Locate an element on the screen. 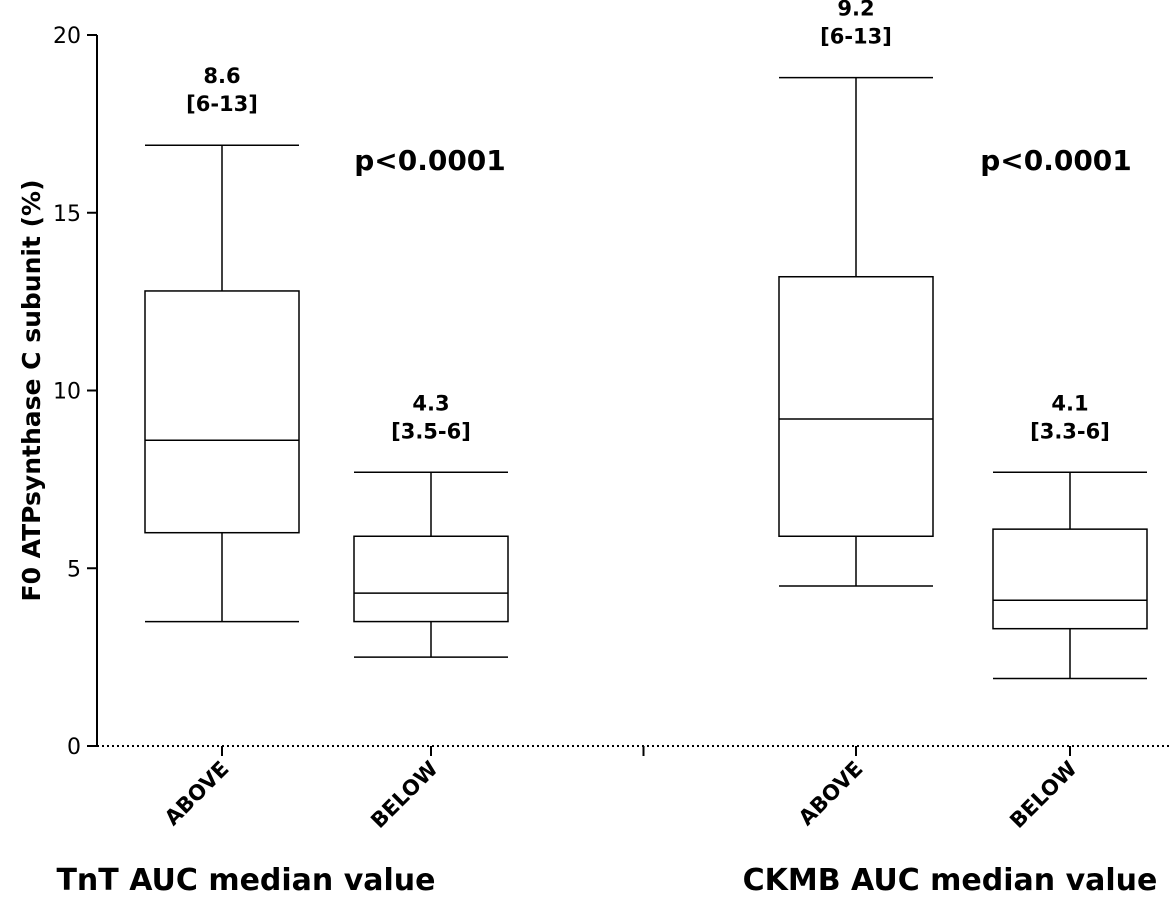 The height and width of the screenshot is (918, 1172). group-label: CKMB AUC median value is located at coordinates (950, 880).